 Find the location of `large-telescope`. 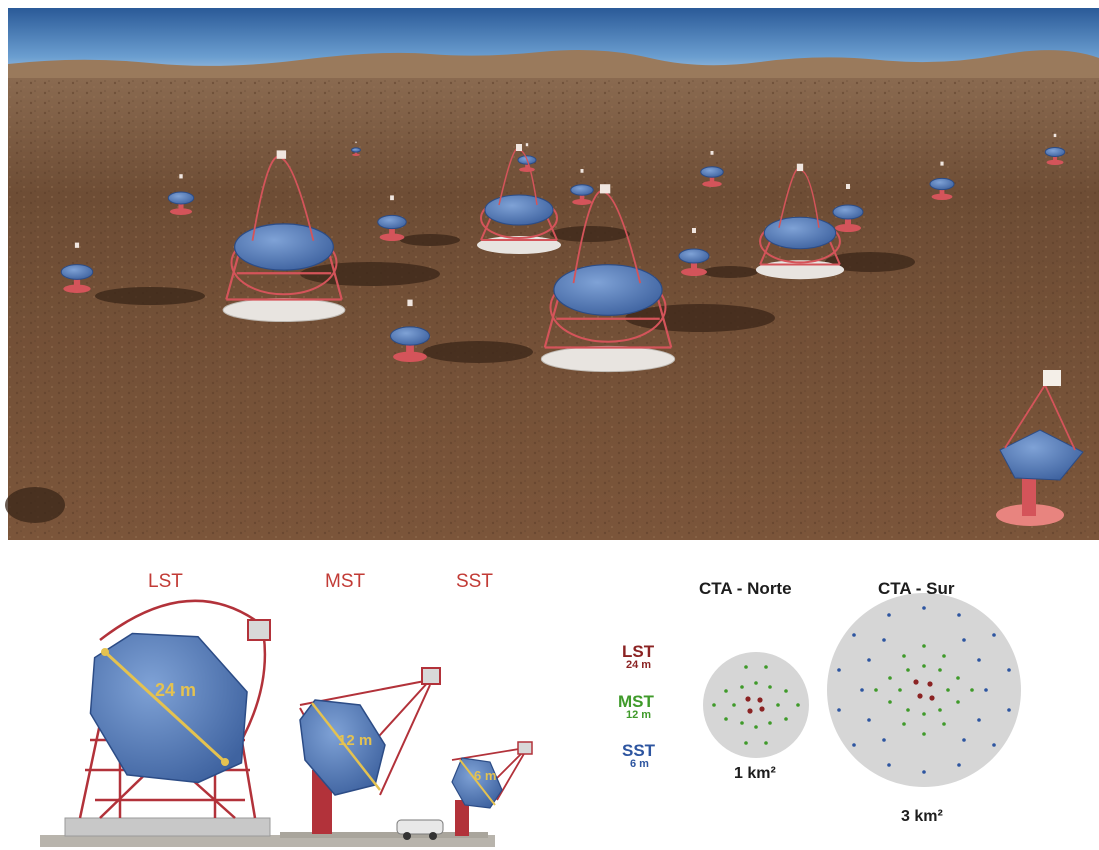

large-telescope is located at coordinates (608, 278).